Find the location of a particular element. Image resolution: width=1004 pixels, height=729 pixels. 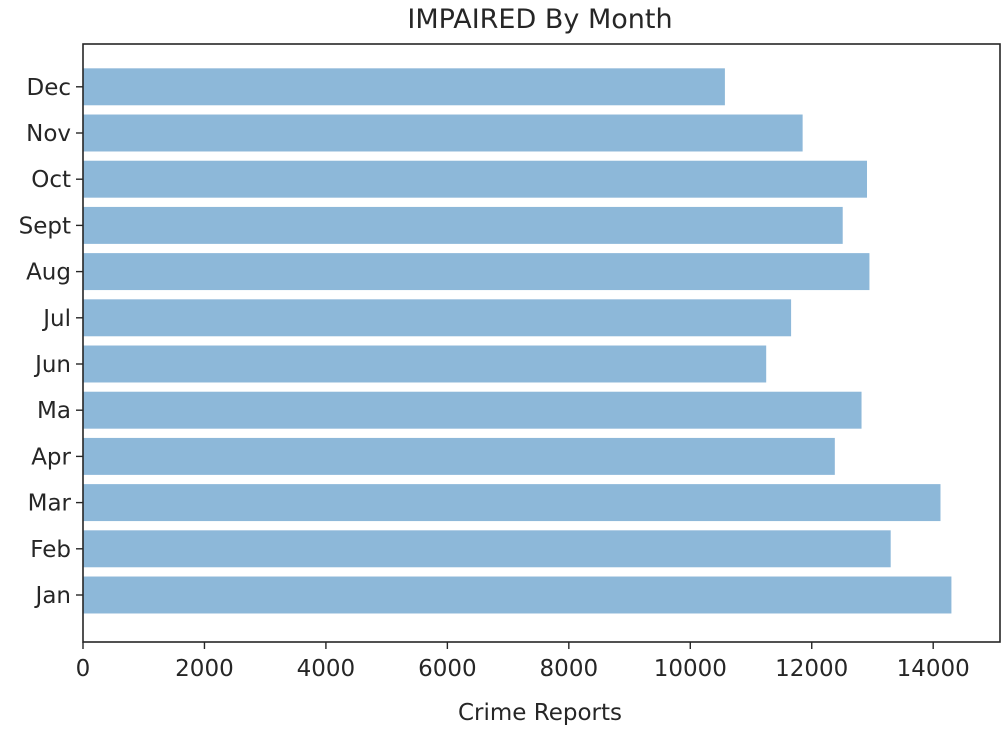

y-tick-label-sept: Sept is located at coordinates (45, 226).